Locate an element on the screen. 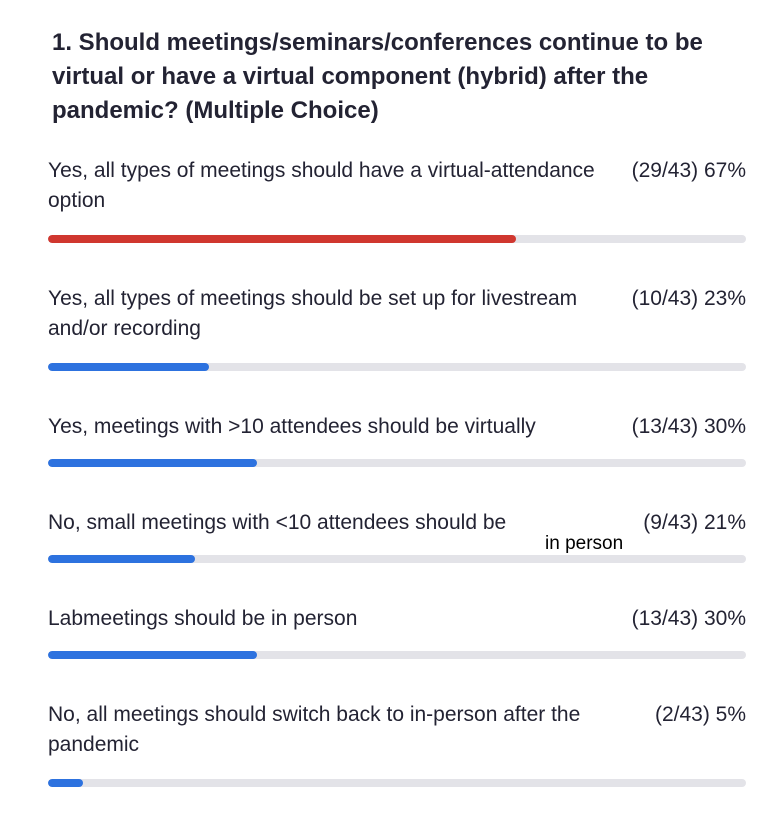 The width and height of the screenshot is (778, 832). poll-option-count: (9/43) 21% is located at coordinates (694, 522).